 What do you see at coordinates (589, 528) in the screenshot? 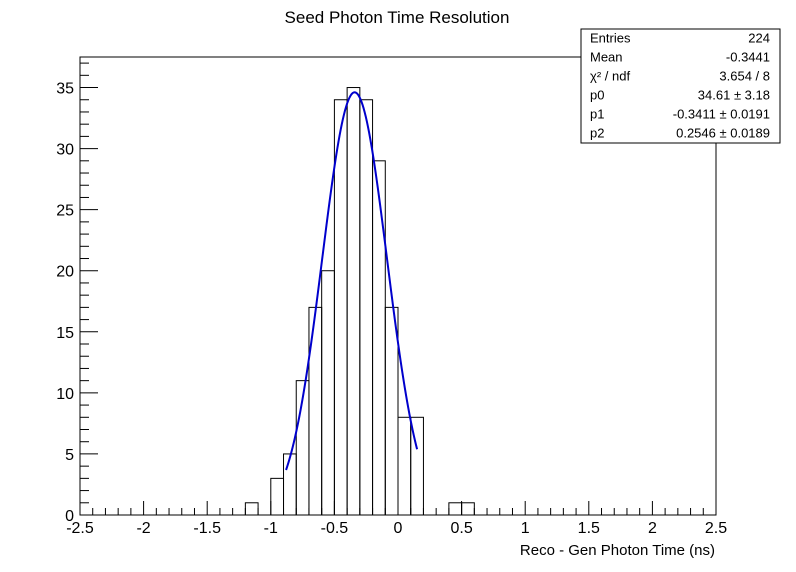
I see `x-tick-label: 1.5` at bounding box center [589, 528].